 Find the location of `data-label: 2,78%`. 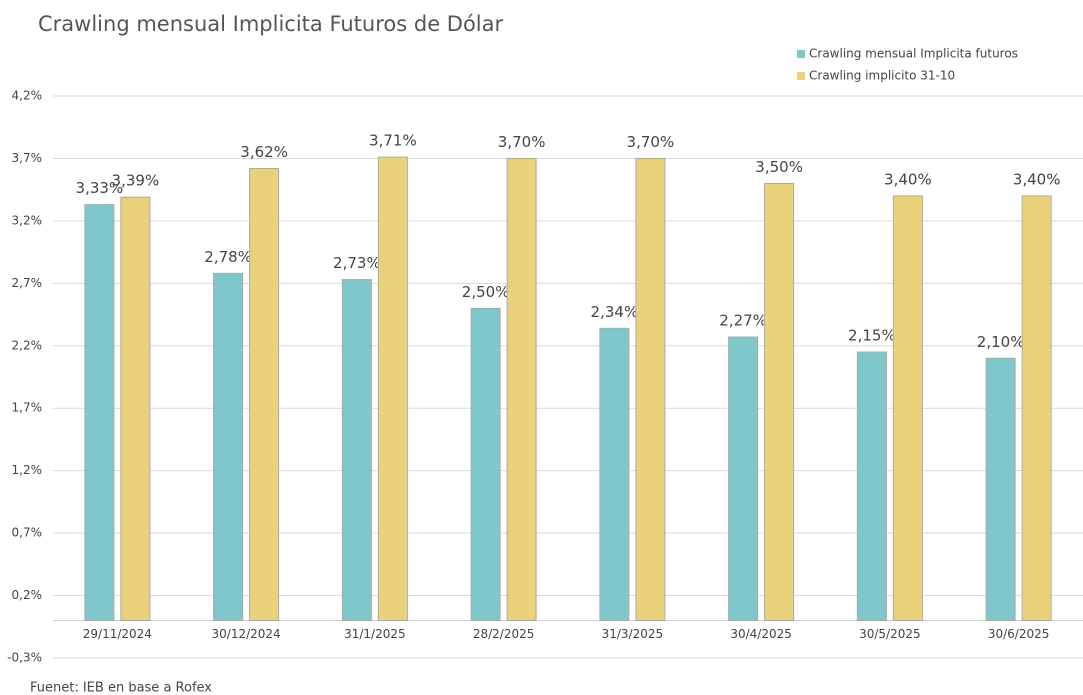

data-label: 2,78% is located at coordinates (228, 257).